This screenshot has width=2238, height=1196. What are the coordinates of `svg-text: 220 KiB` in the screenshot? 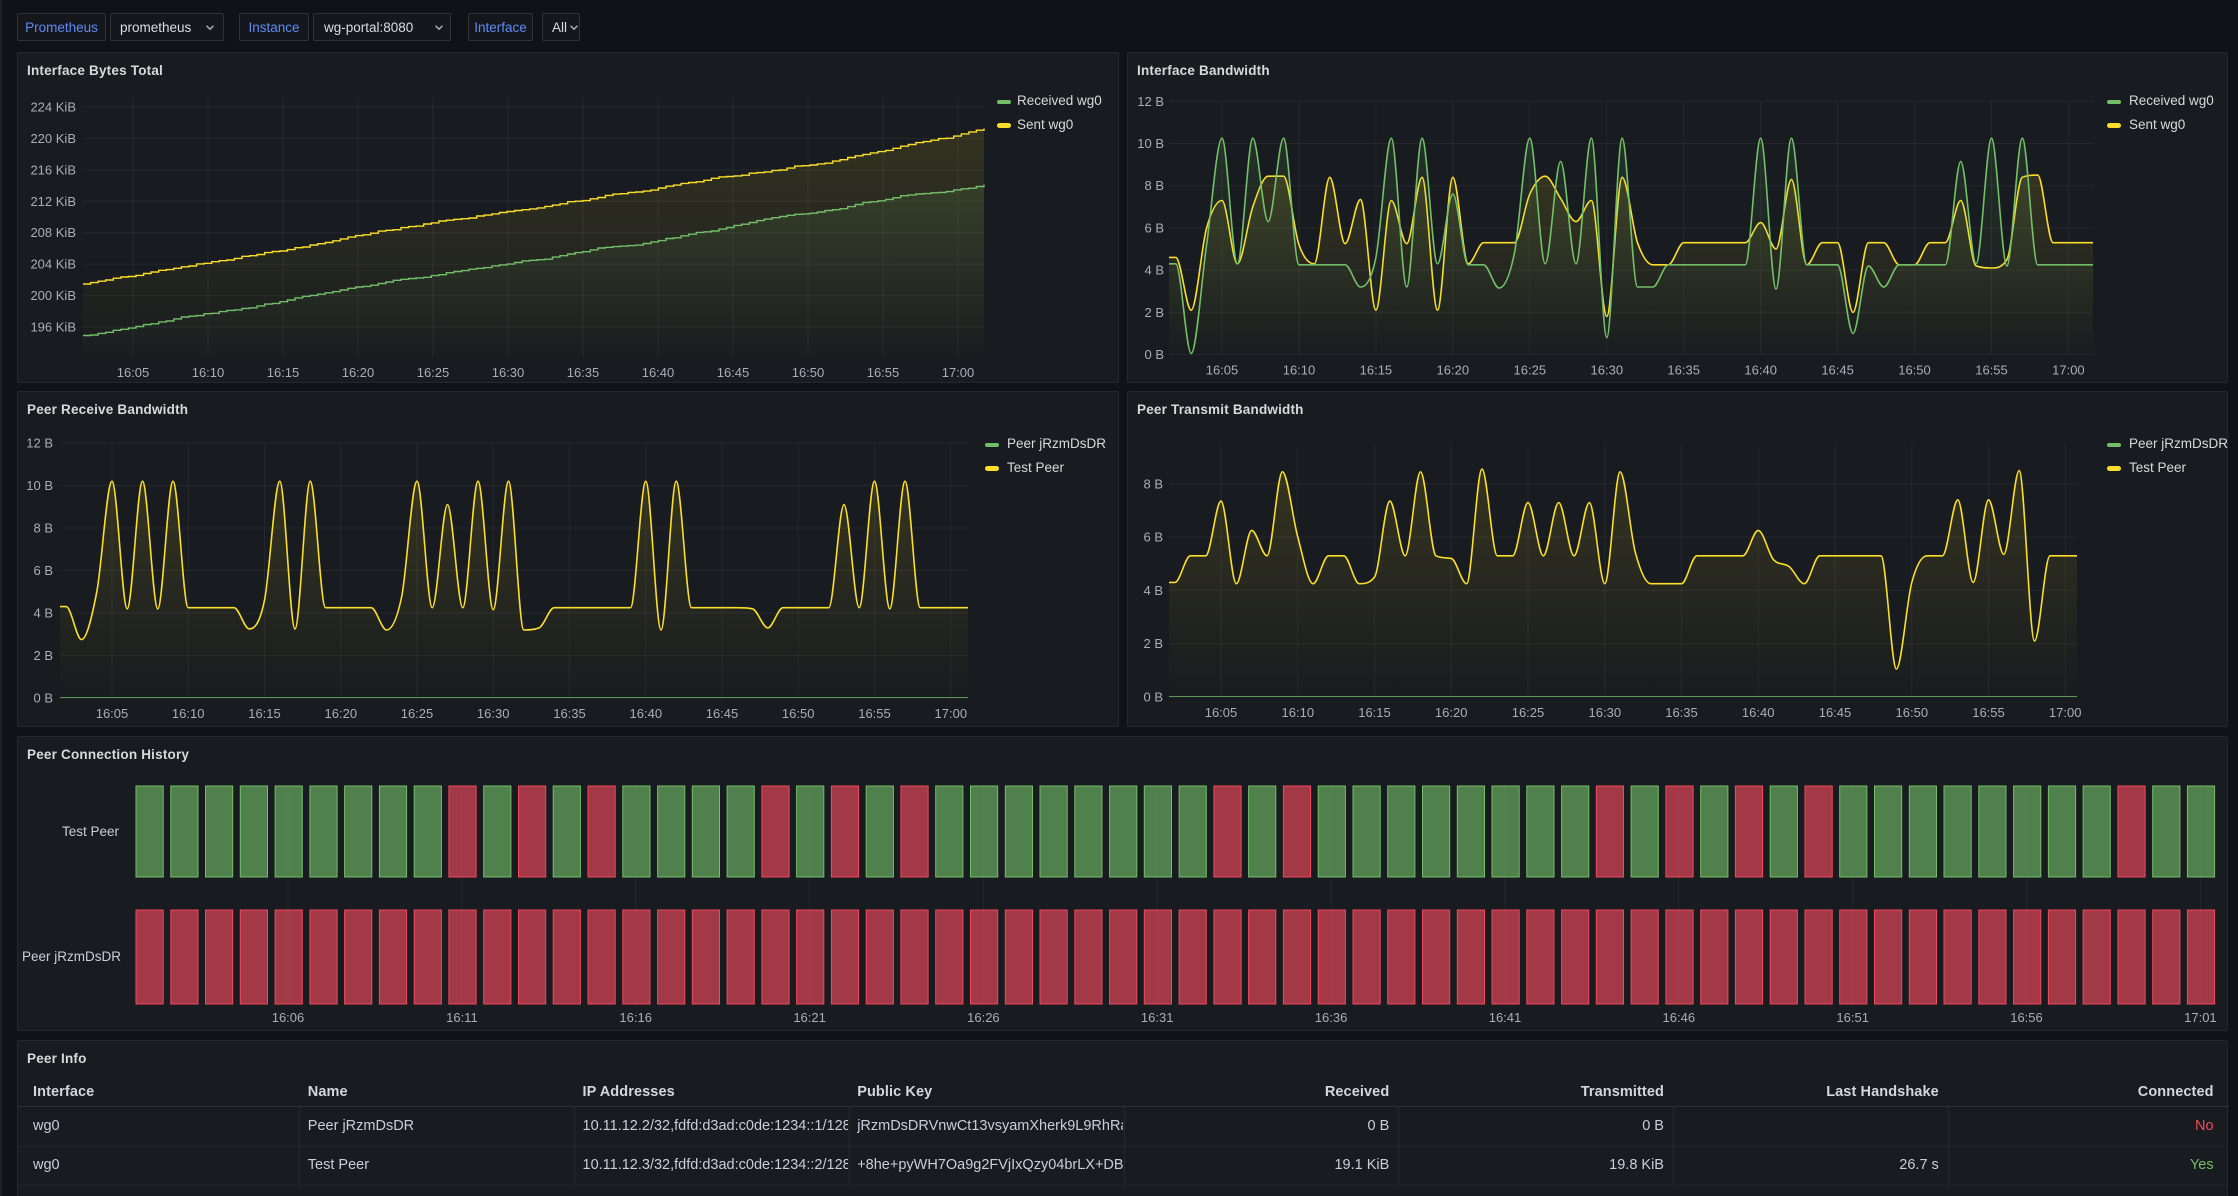 It's located at (53, 138).